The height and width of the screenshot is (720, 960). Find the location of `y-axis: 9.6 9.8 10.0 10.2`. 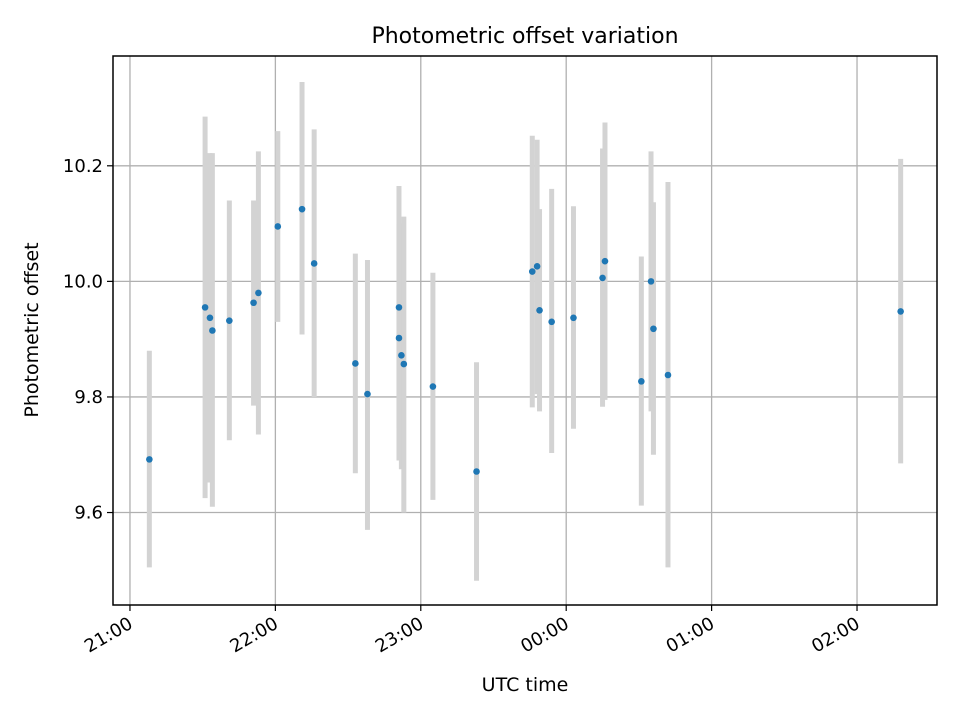

y-axis: 9.6 9.8 10.0 10.2 is located at coordinates (88, 340).